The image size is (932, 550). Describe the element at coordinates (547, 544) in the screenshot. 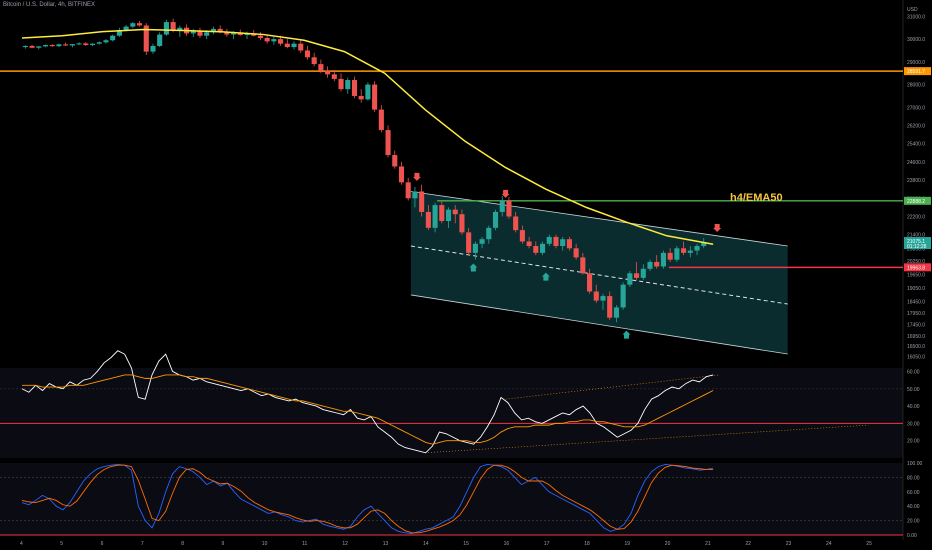

I see `time-tick-label: 17` at that location.